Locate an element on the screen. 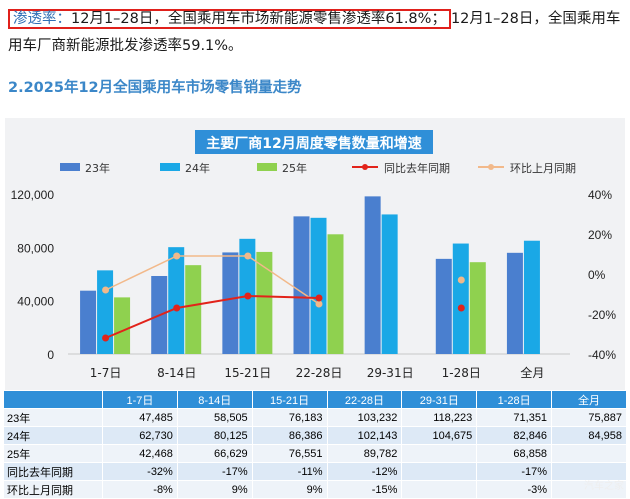 This screenshot has height=499, width=630. table-header-row: 1-7日 8-14日 15-21日 22-28日 29-31日 1-28日 全月 is located at coordinates (315, 399).